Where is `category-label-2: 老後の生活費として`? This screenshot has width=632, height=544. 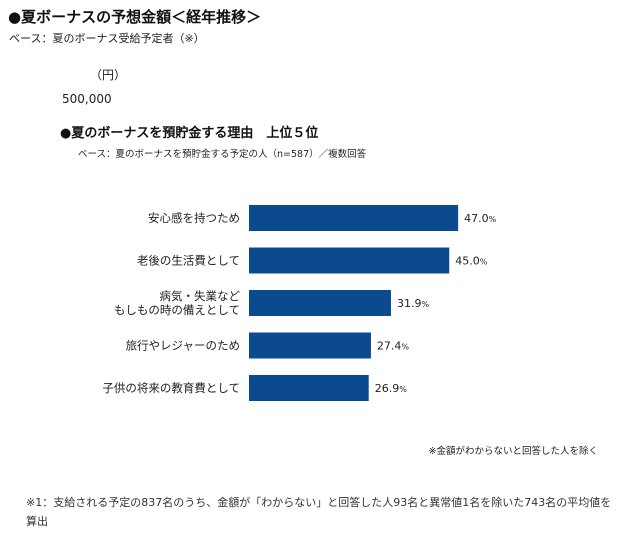
category-label-2: 老後の生活費として is located at coordinates (188, 261).